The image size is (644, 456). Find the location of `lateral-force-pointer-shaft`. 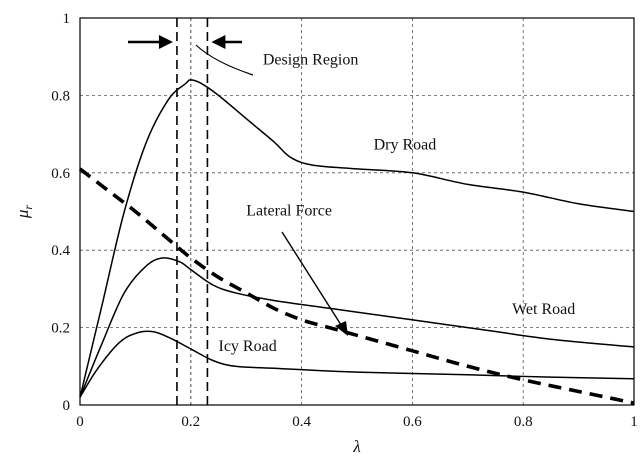

lateral-force-pointer-shaft is located at coordinates (312, 280).